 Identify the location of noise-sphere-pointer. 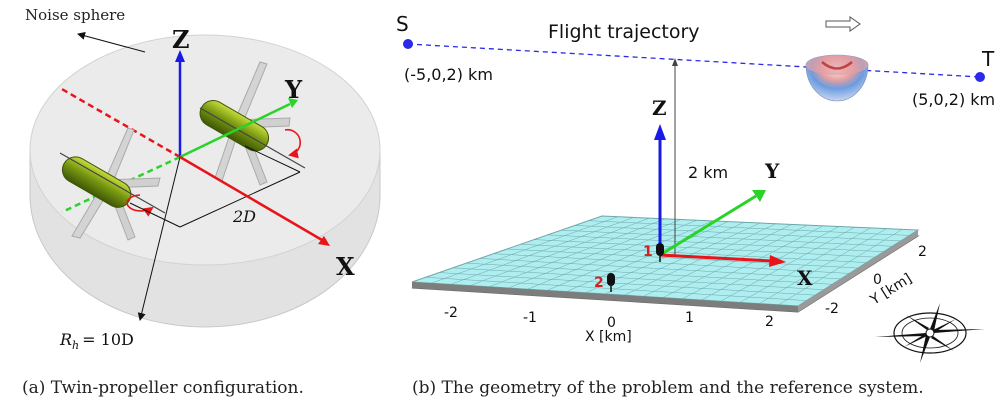
(111, 42).